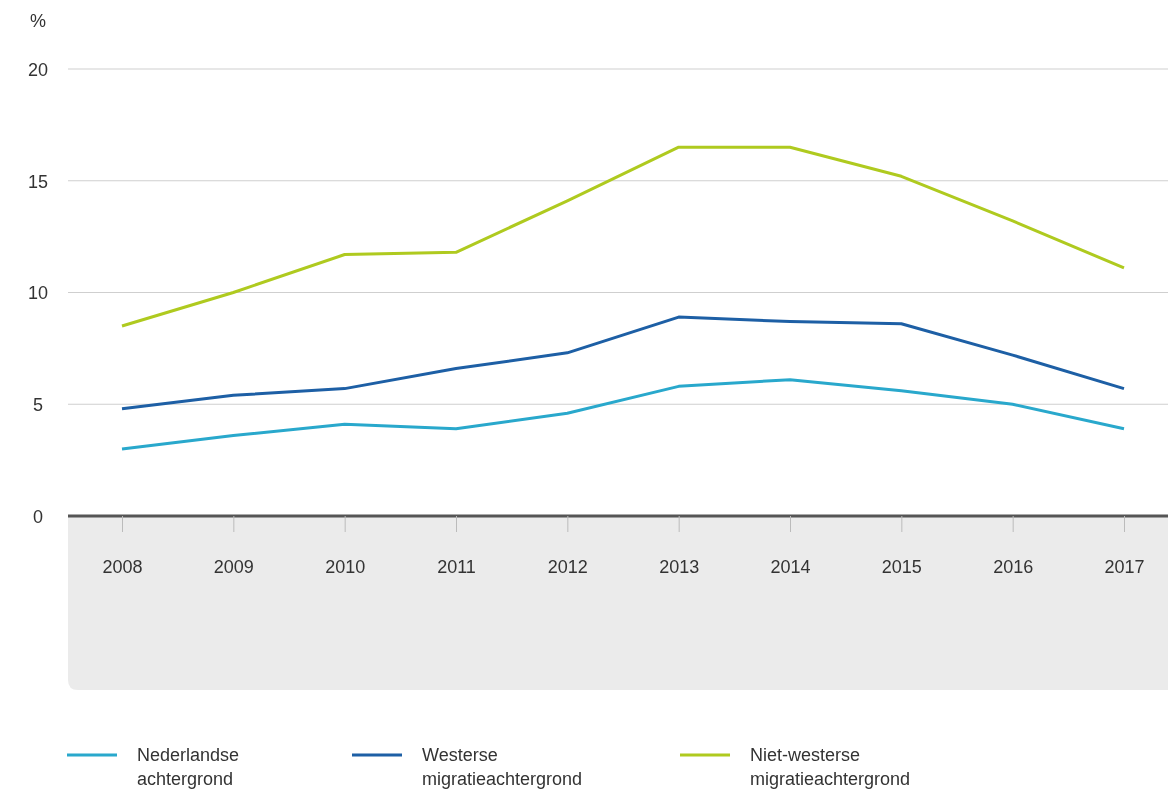 The height and width of the screenshot is (796, 1168). What do you see at coordinates (38, 181) in the screenshot?
I see `y-tick-label: 15` at bounding box center [38, 181].